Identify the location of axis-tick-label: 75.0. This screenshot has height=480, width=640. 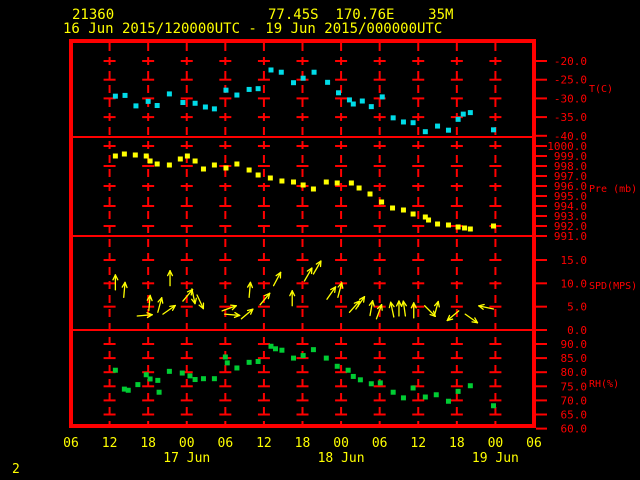
(574, 386).